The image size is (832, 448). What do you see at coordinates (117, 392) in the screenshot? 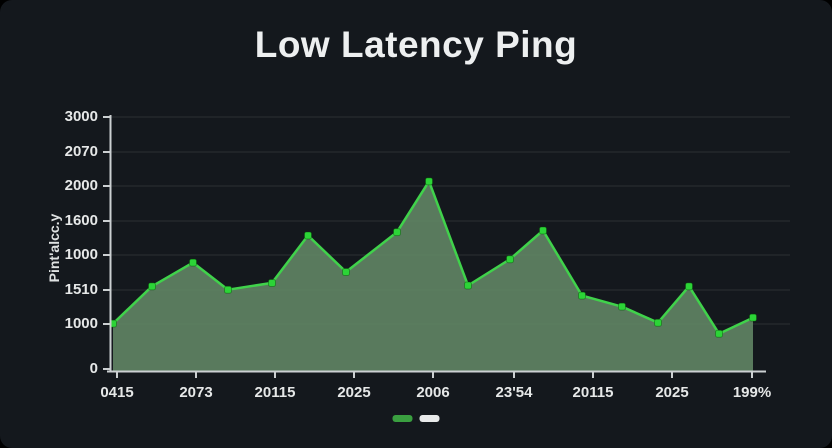
I see `x-tick-label: 0415` at bounding box center [117, 392].